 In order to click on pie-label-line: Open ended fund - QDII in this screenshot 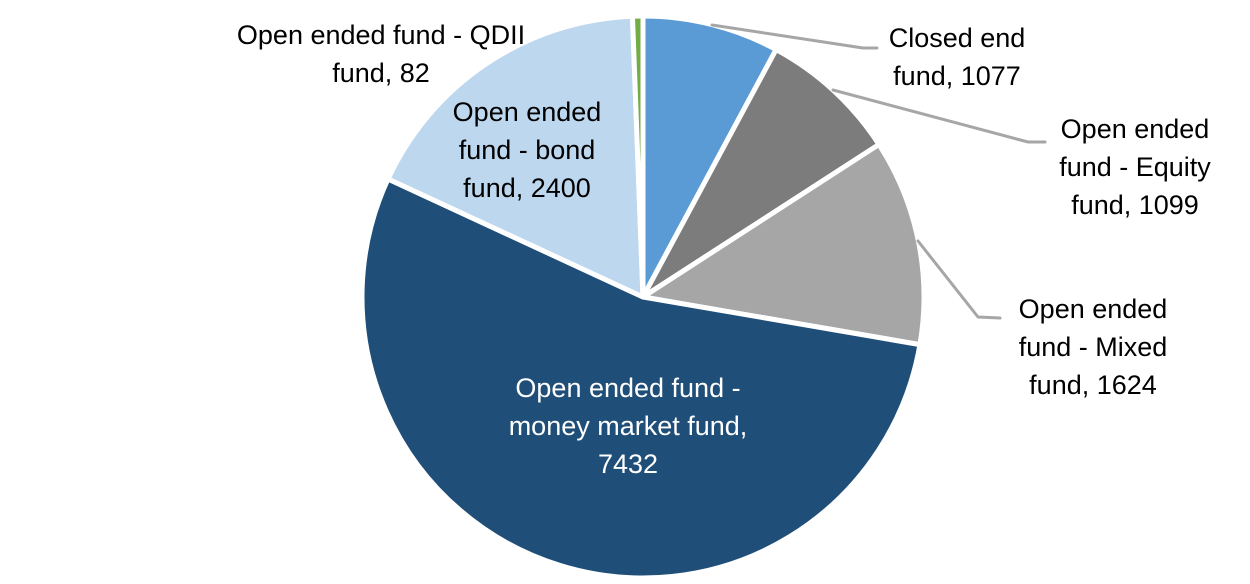, I will do `click(381, 35)`.